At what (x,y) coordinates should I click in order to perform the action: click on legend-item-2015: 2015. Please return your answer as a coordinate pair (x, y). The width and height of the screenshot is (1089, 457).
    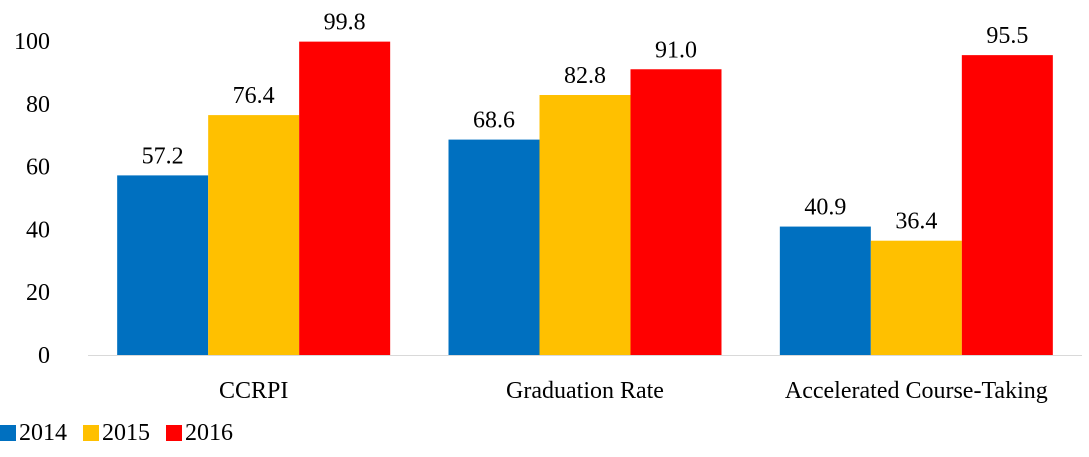
    Looking at the image, I should click on (116, 433).